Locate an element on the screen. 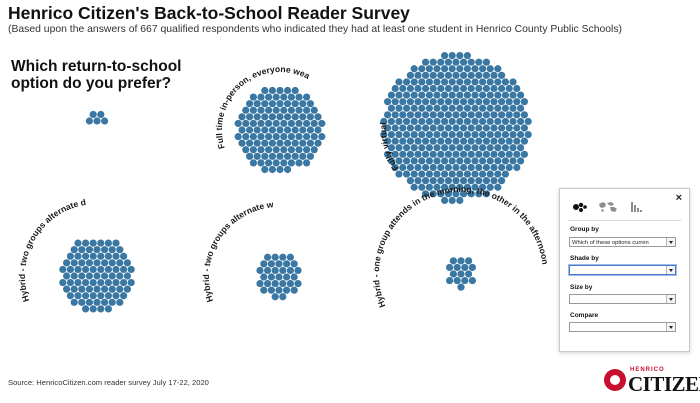 The width and height of the screenshot is (700, 403). cluster-icon is located at coordinates (580, 207).